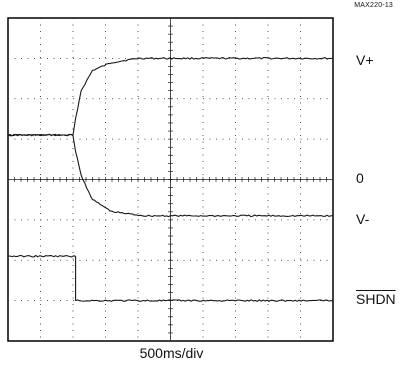  What do you see at coordinates (373, 5) in the screenshot?
I see `figure-code: MAX220-13` at bounding box center [373, 5].